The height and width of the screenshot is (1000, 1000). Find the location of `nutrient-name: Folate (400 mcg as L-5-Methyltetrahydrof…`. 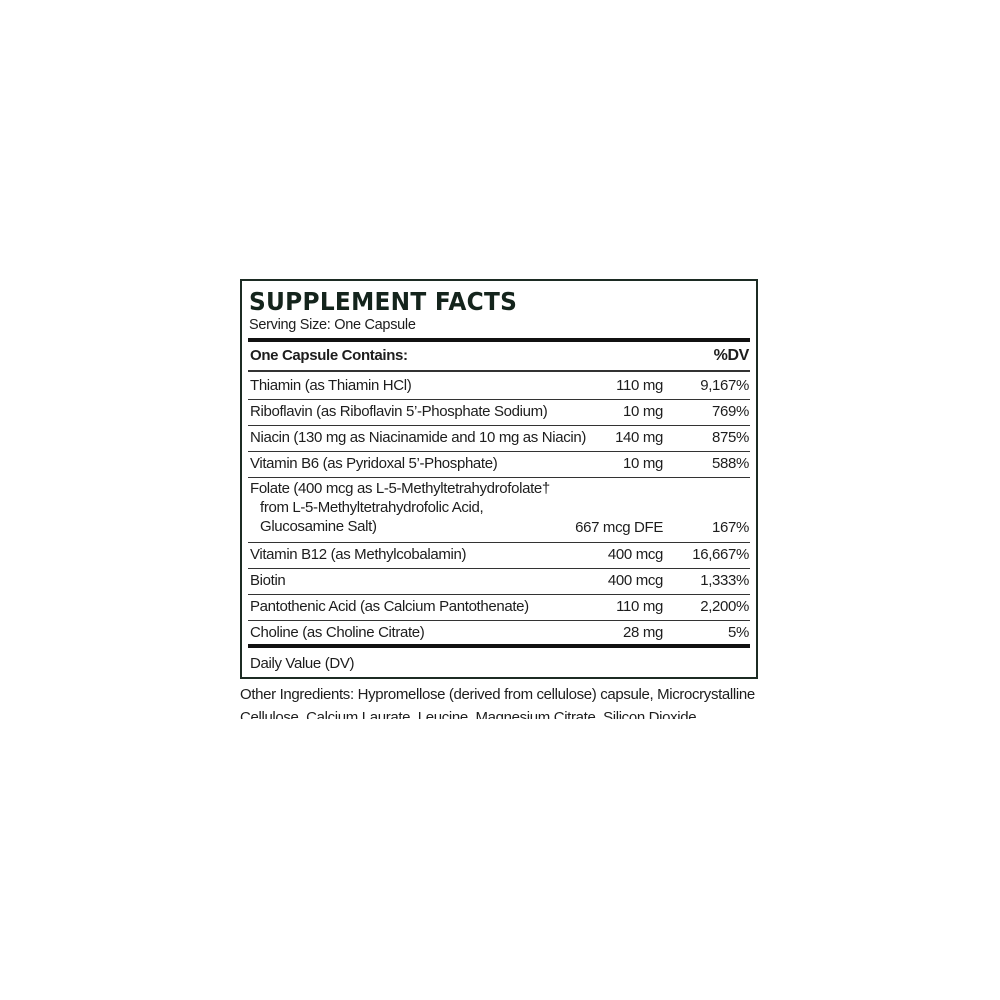

nutrient-name: Folate (400 mcg as L-5-Methyltetrahydrof… is located at coordinates (400, 488).